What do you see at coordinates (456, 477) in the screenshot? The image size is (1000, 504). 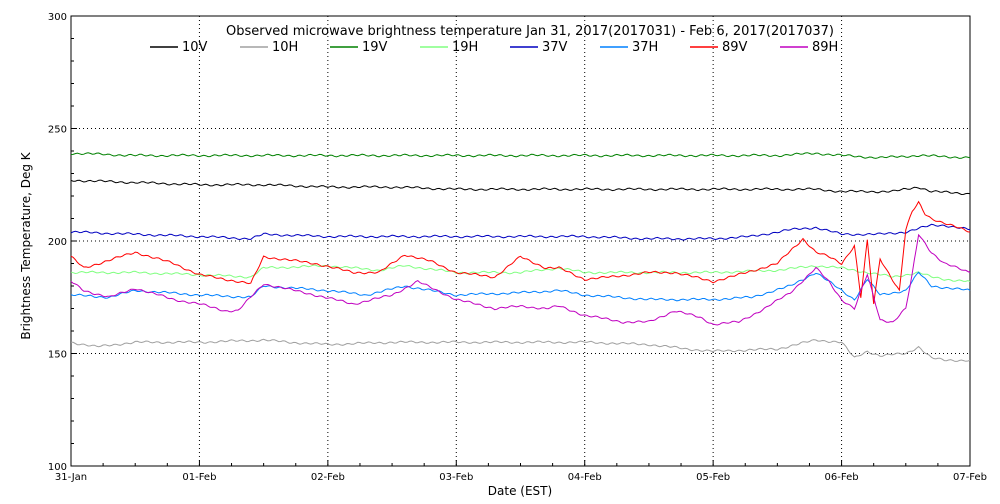 I see `x-tick-label: 03-Feb` at bounding box center [456, 477].